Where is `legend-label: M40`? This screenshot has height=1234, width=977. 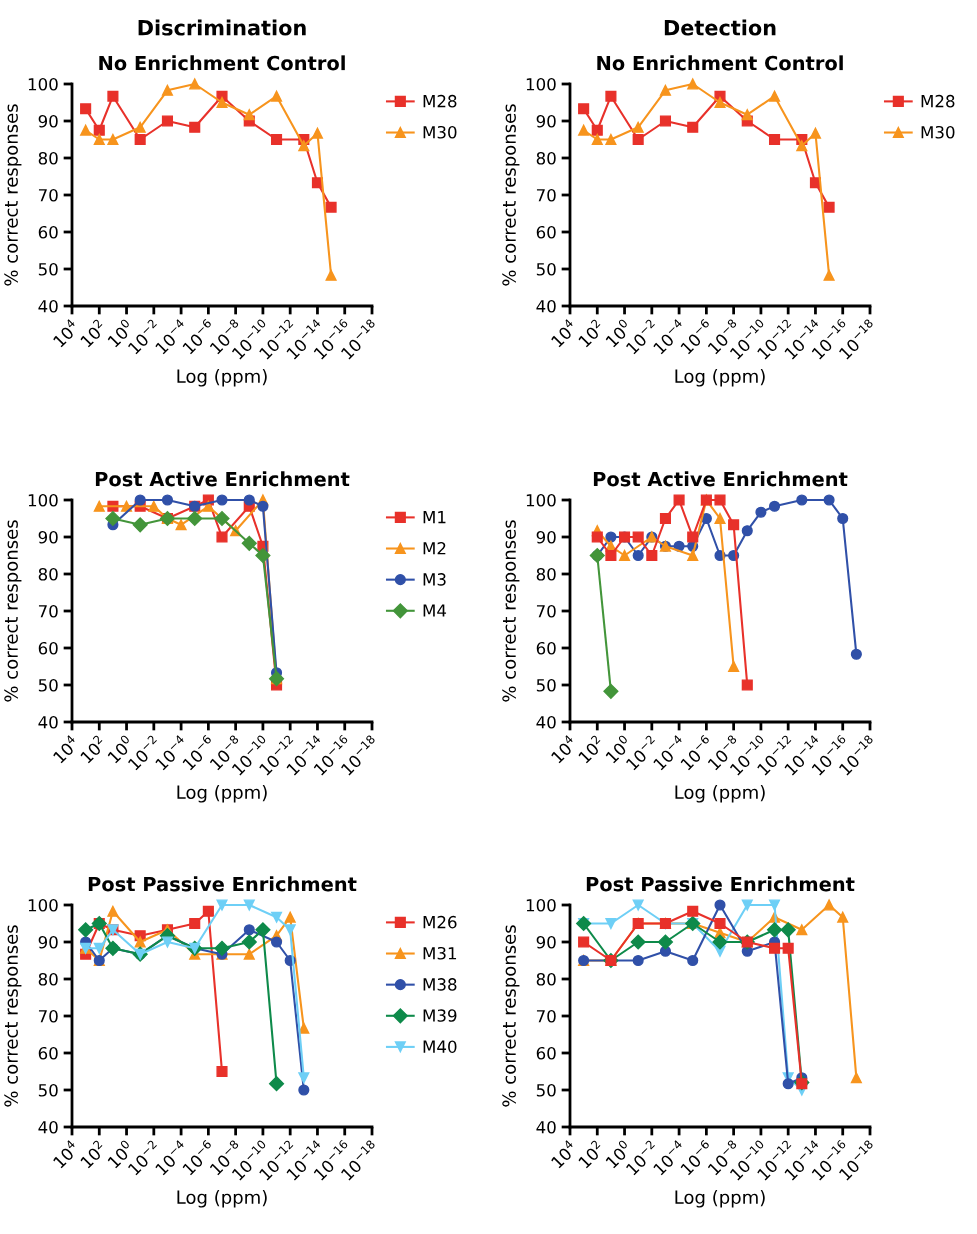
legend-label: M40 is located at coordinates (440, 1046).